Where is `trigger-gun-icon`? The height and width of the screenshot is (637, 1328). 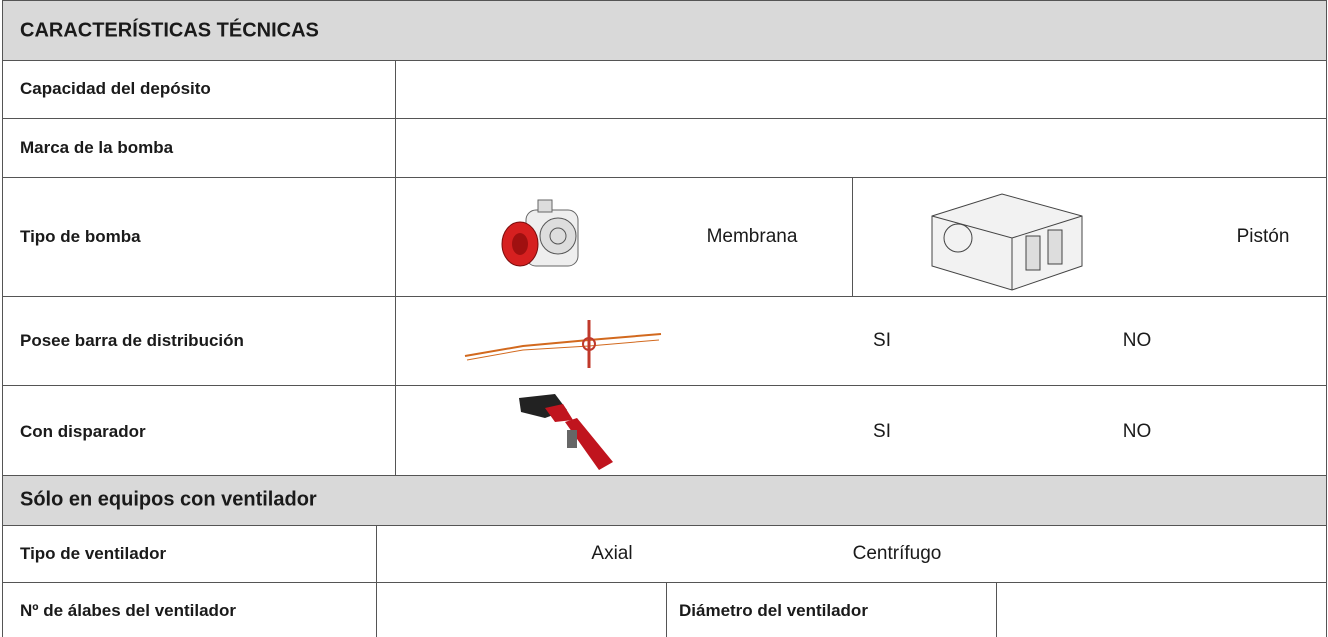
trigger-gun-icon is located at coordinates (566, 432).